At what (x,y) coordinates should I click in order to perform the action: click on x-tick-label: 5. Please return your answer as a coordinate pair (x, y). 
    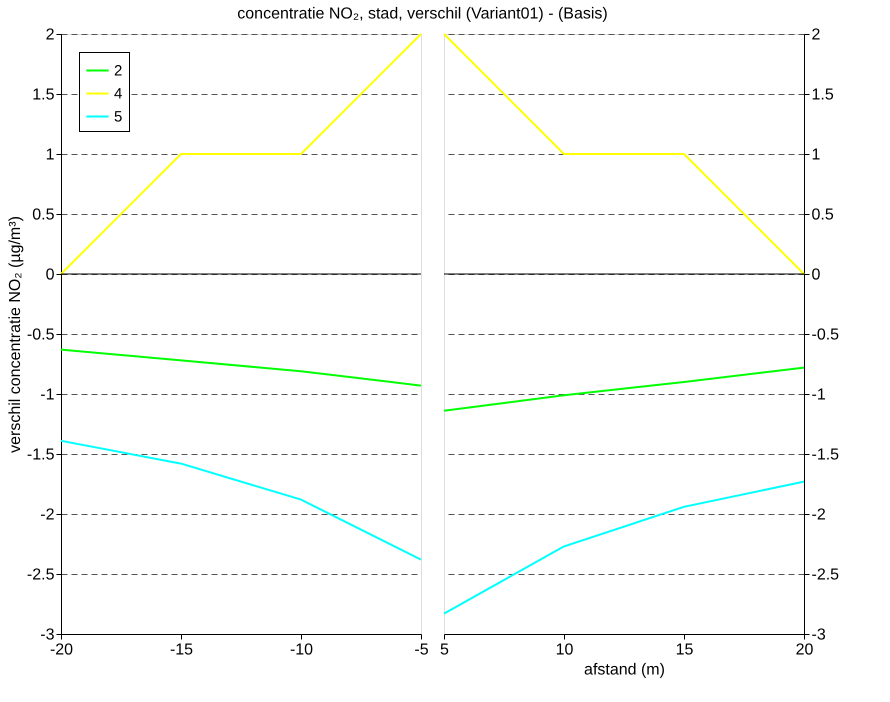
    Looking at the image, I should click on (445, 650).